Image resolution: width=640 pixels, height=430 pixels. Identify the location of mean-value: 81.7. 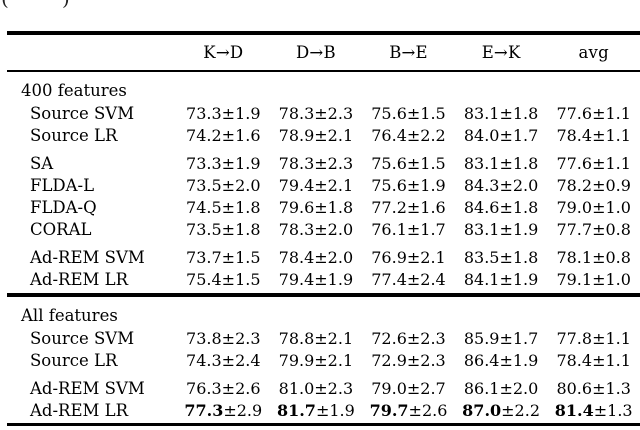
(296, 410).